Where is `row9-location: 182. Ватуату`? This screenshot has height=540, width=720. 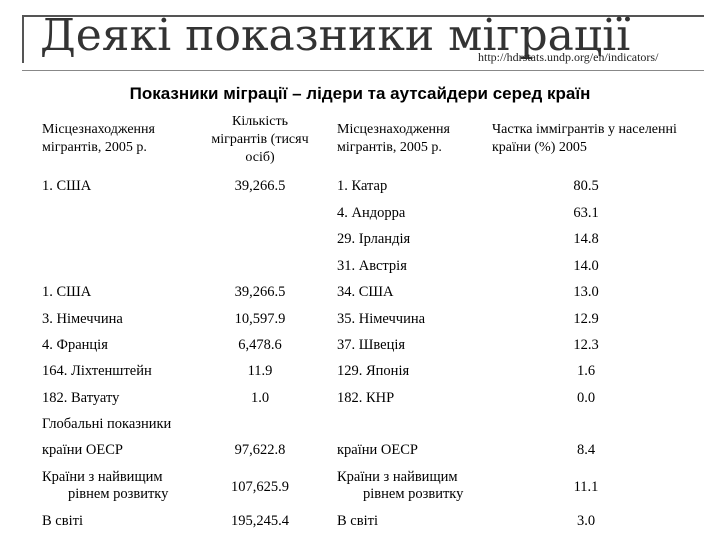 row9-location: 182. Ватуату is located at coordinates (81, 398).